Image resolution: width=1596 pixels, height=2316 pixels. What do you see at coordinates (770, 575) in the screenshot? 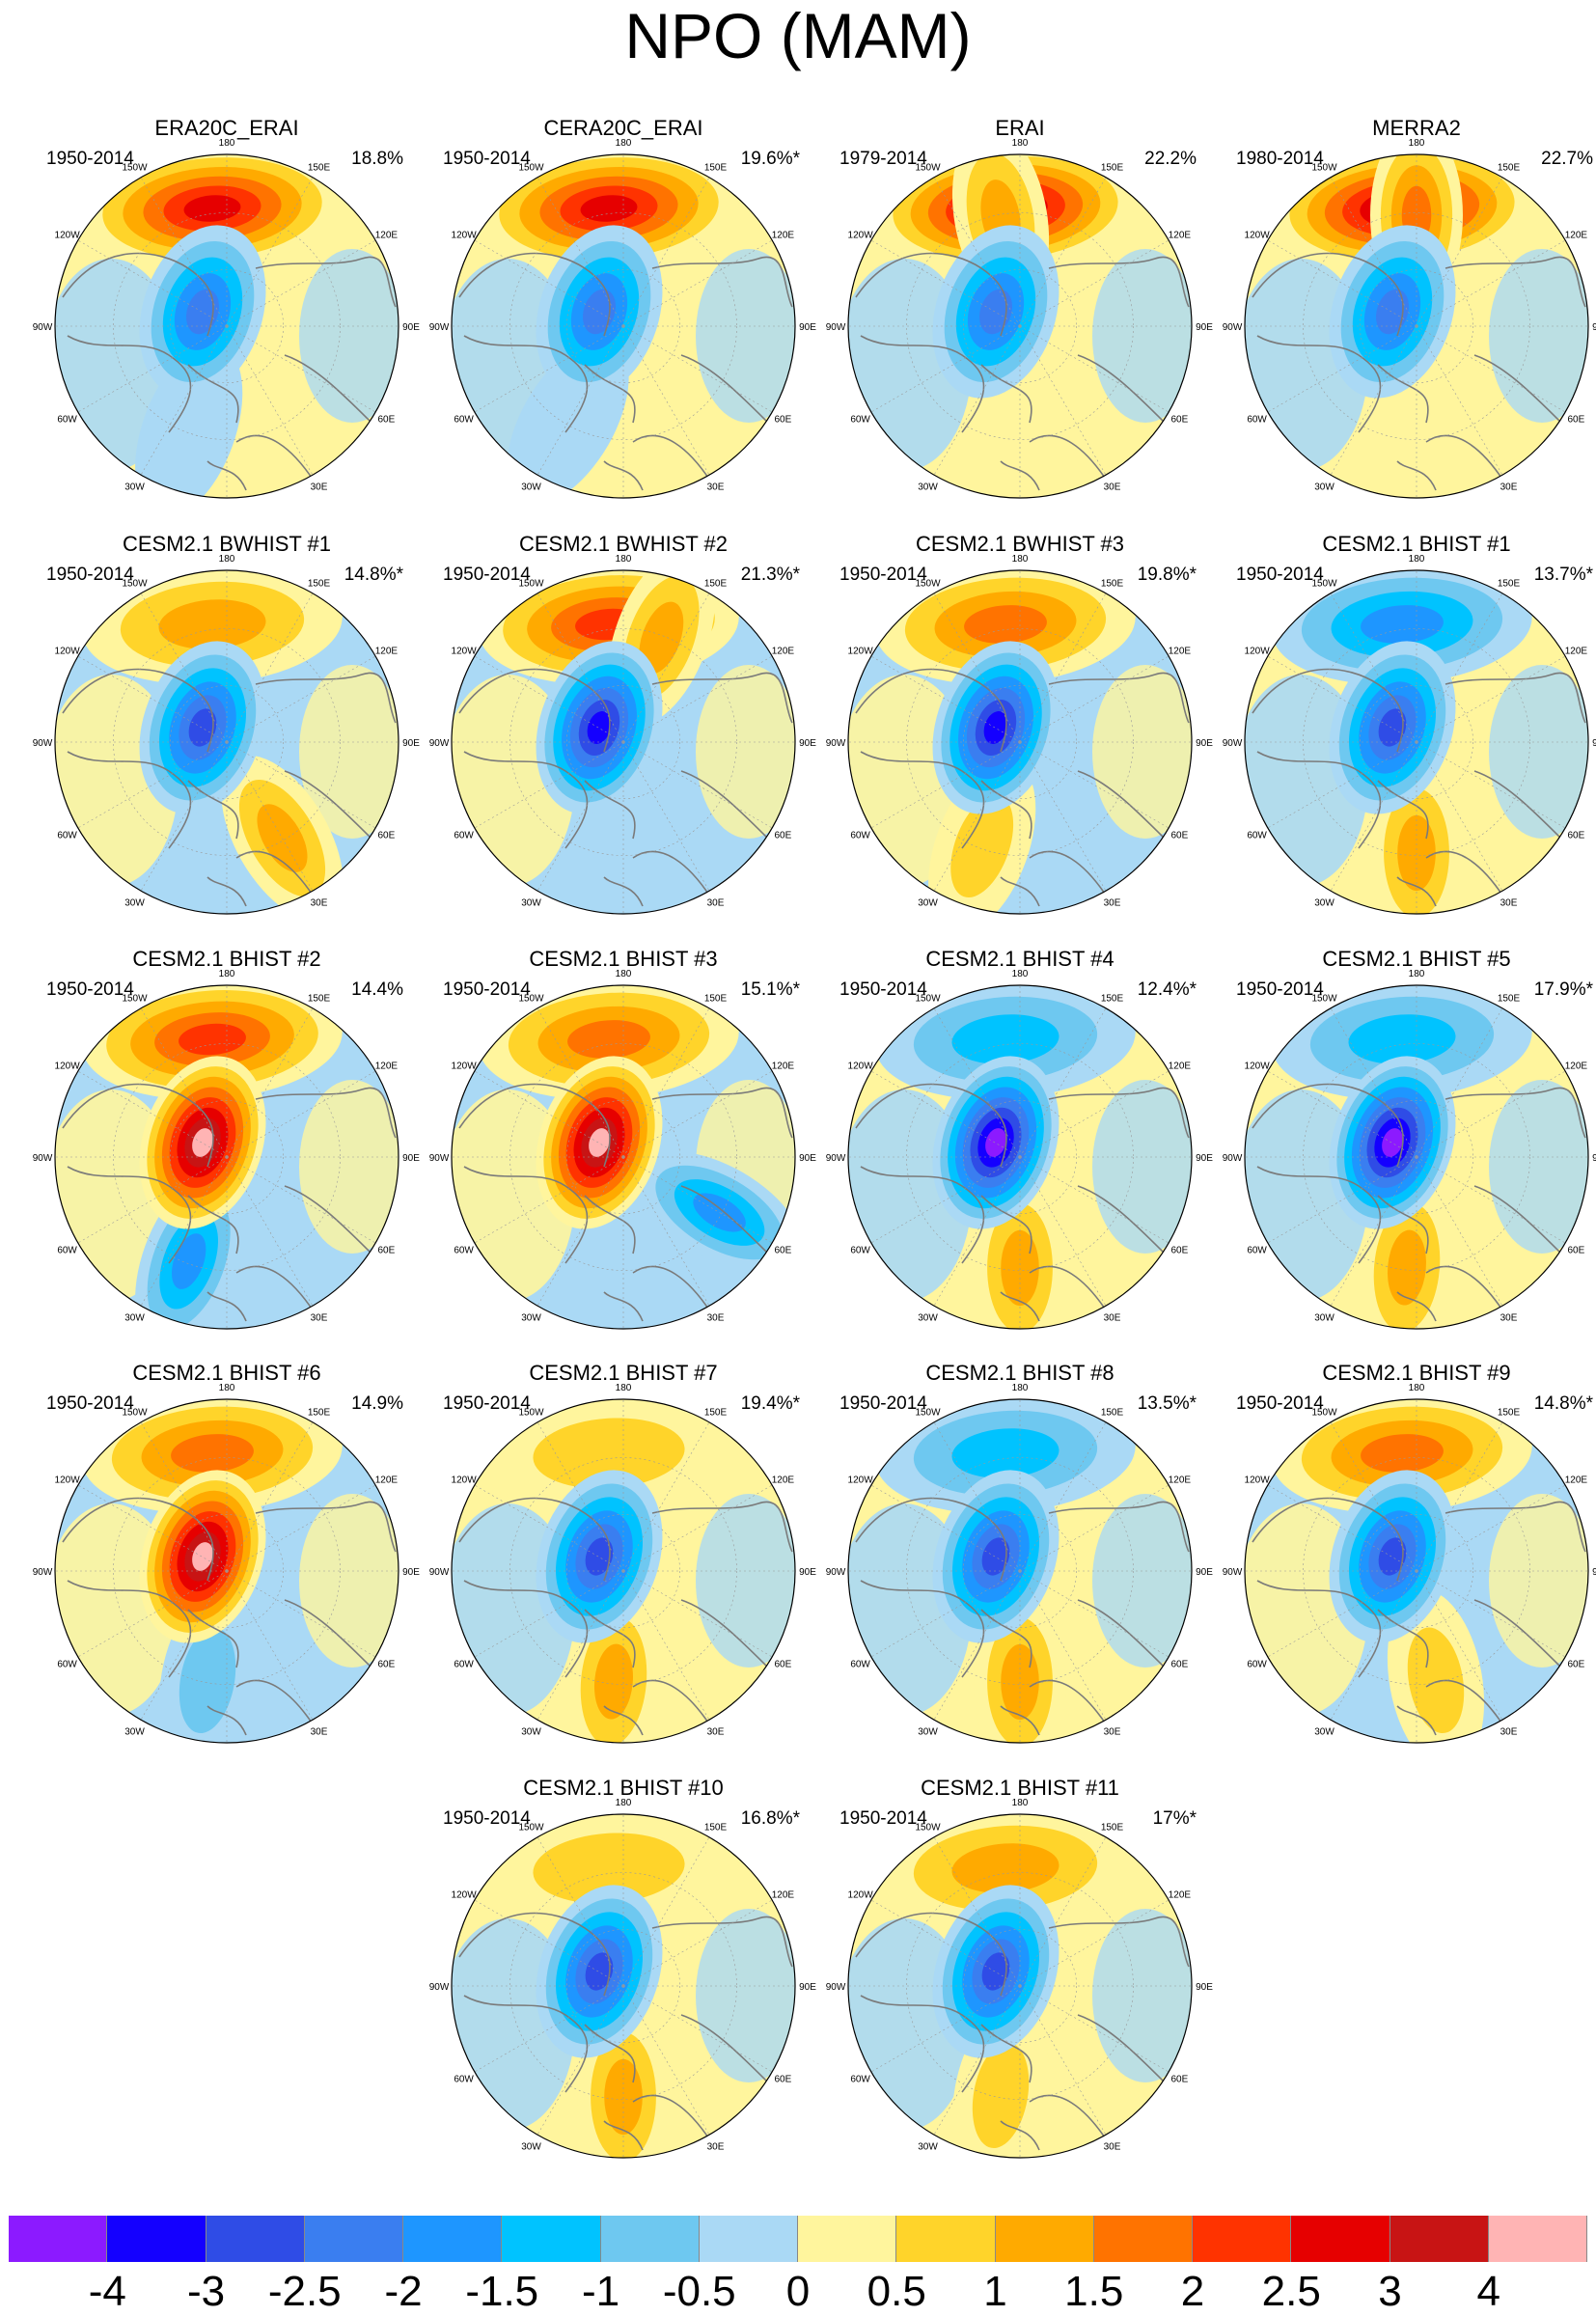
I see `panel-variance-pct: 21.3%*` at bounding box center [770, 575].